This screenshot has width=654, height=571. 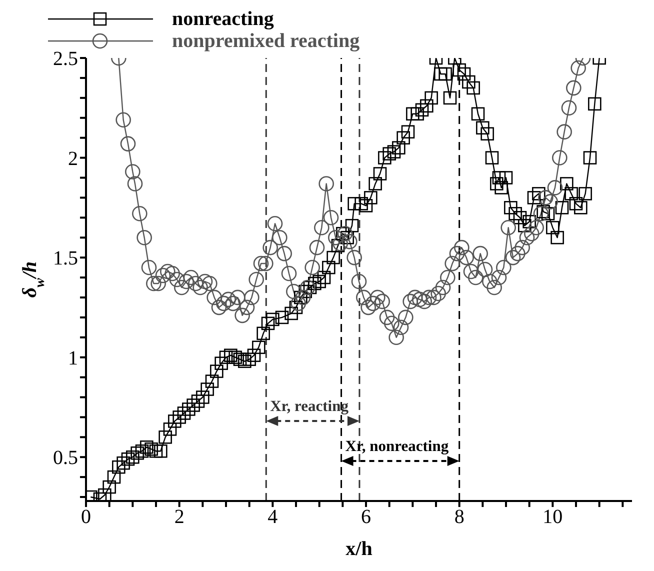 I want to click on y-tick-label: 2, so click(x=73, y=159).